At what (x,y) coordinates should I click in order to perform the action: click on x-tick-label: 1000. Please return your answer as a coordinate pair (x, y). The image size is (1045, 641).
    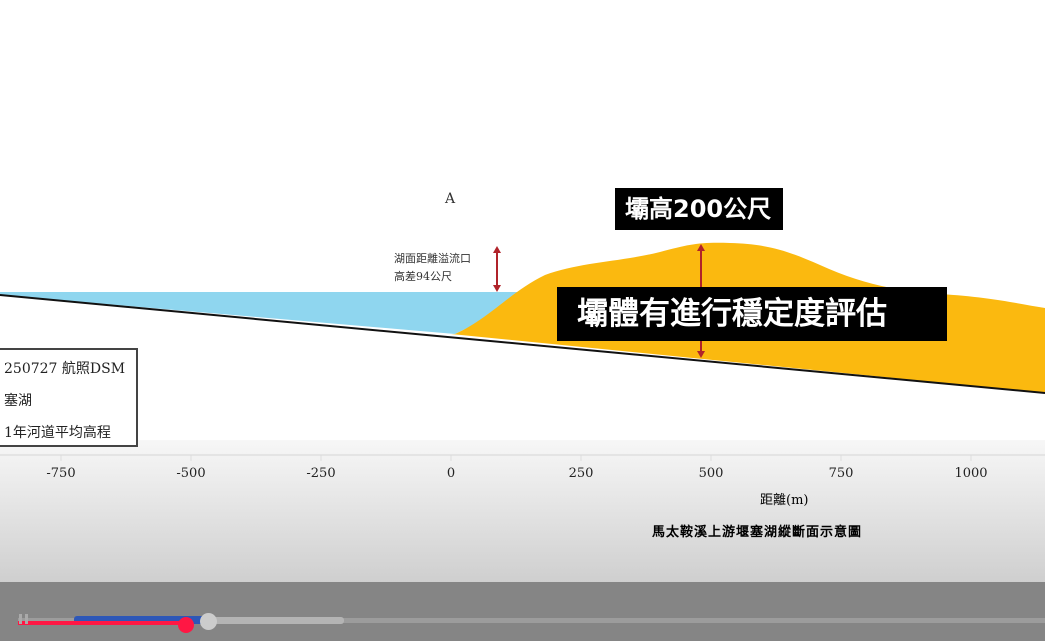
    Looking at the image, I should click on (971, 473).